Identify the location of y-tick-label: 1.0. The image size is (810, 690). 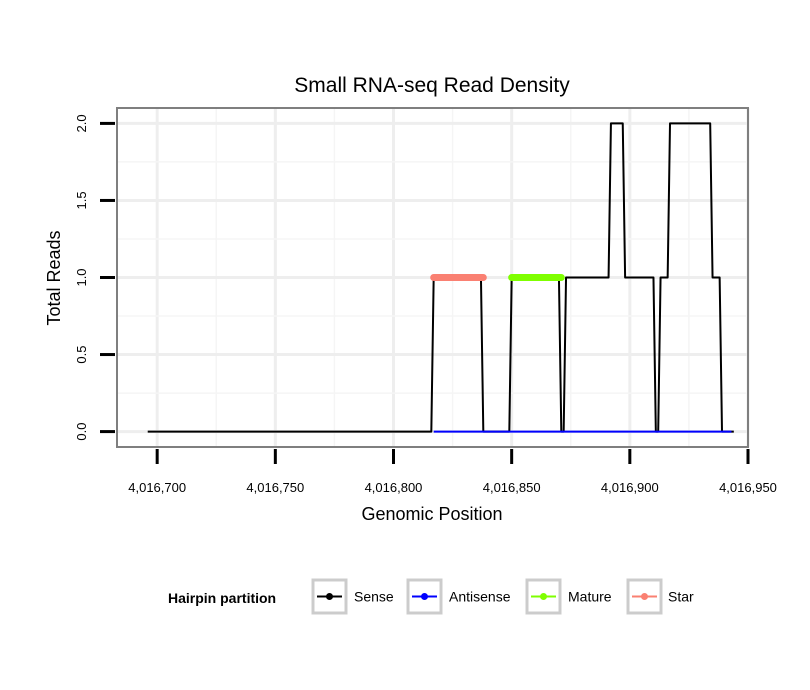
(81, 277).